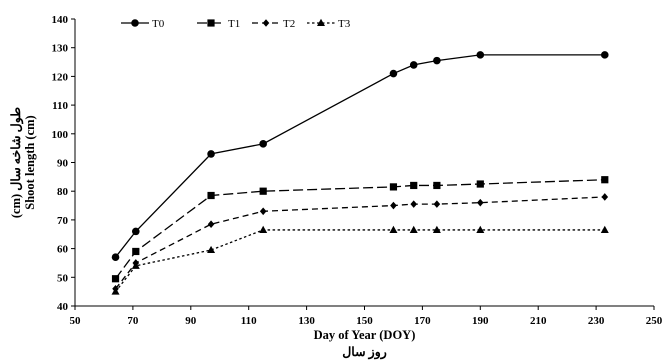  What do you see at coordinates (60, 49) in the screenshot?
I see `y-tick-label: 130` at bounding box center [60, 49].